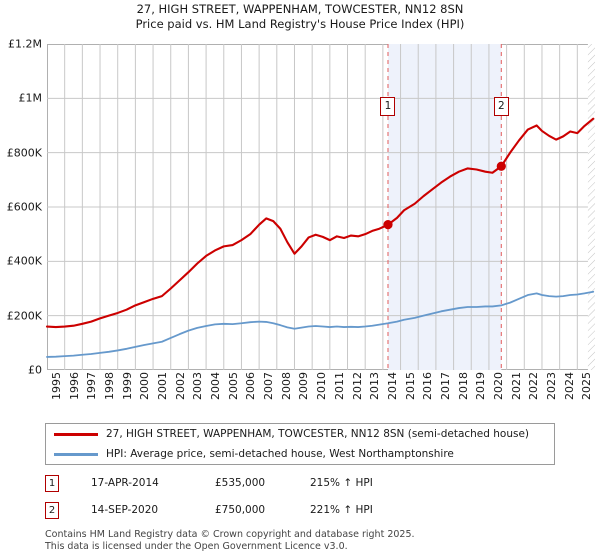 The width and height of the screenshot is (600, 560). What do you see at coordinates (275, 511) in the screenshot?
I see `transaction-row-2: 2 14-SEP-2020 £750,000 221% ↑ HPI` at bounding box center [275, 511].